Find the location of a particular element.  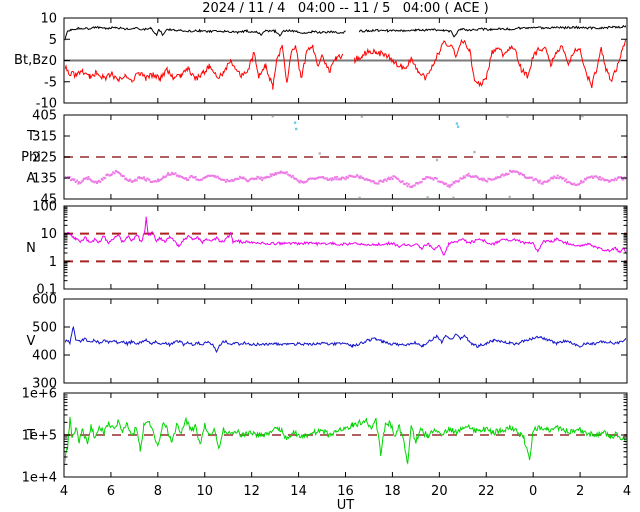

svg-text: 22 is located at coordinates (486, 491).